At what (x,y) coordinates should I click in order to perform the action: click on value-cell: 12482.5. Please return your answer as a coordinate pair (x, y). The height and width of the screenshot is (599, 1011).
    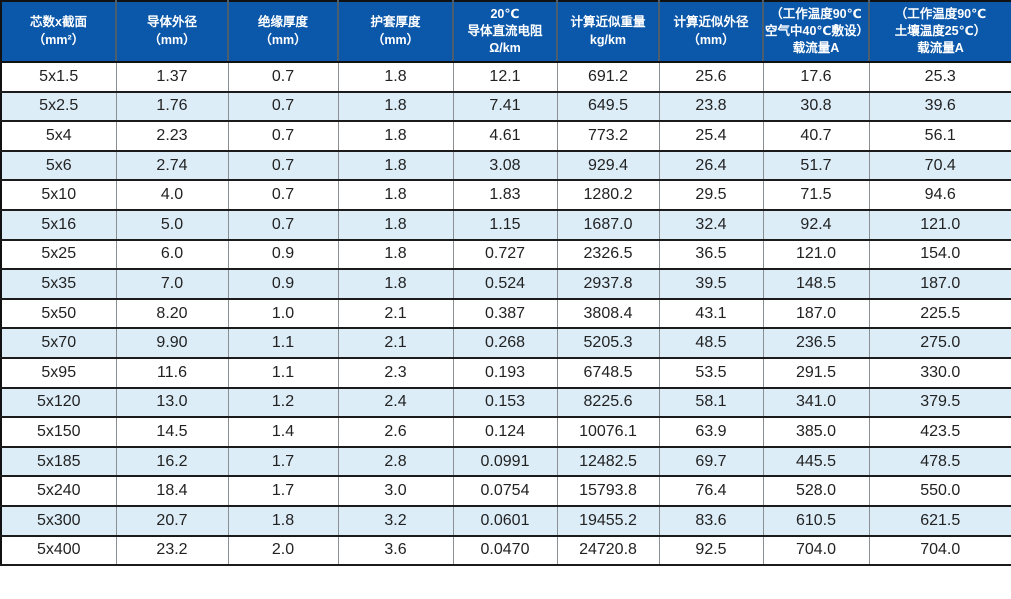
    Looking at the image, I should click on (608, 461).